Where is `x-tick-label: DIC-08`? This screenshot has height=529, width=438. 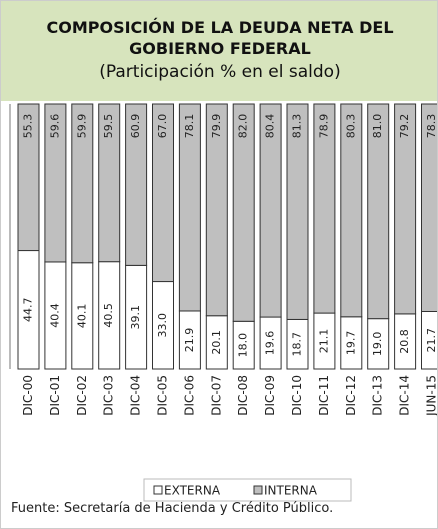 x-tick-label: DIC-08 is located at coordinates (243, 395).